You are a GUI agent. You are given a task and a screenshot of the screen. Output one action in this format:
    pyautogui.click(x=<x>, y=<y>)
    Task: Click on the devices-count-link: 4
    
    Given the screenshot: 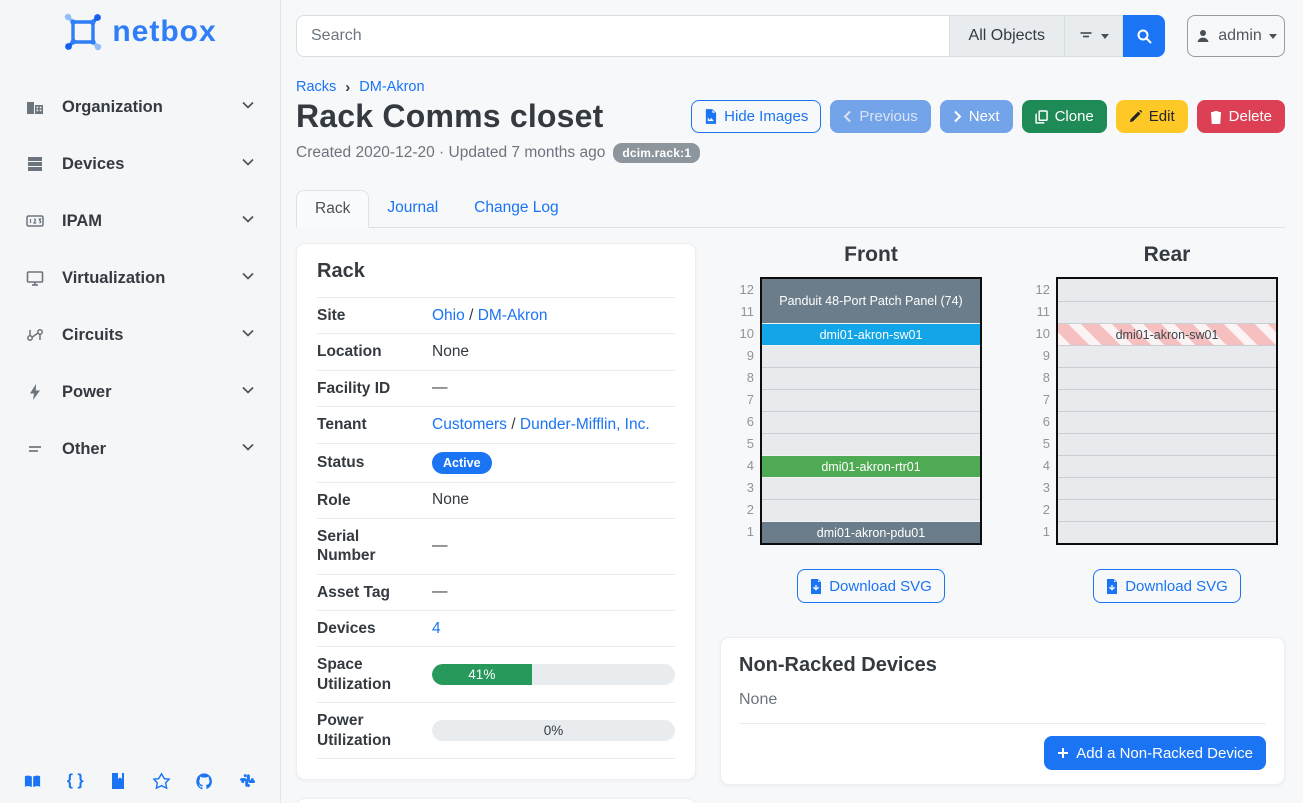 What is the action you would take?
    pyautogui.click(x=436, y=628)
    